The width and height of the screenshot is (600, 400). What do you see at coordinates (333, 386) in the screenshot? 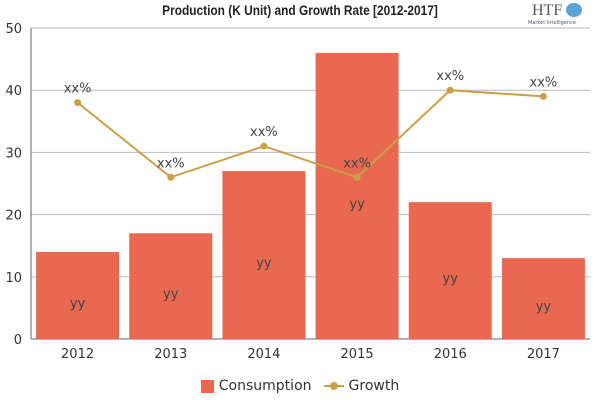
I see `legend-growth-swatch` at bounding box center [333, 386].